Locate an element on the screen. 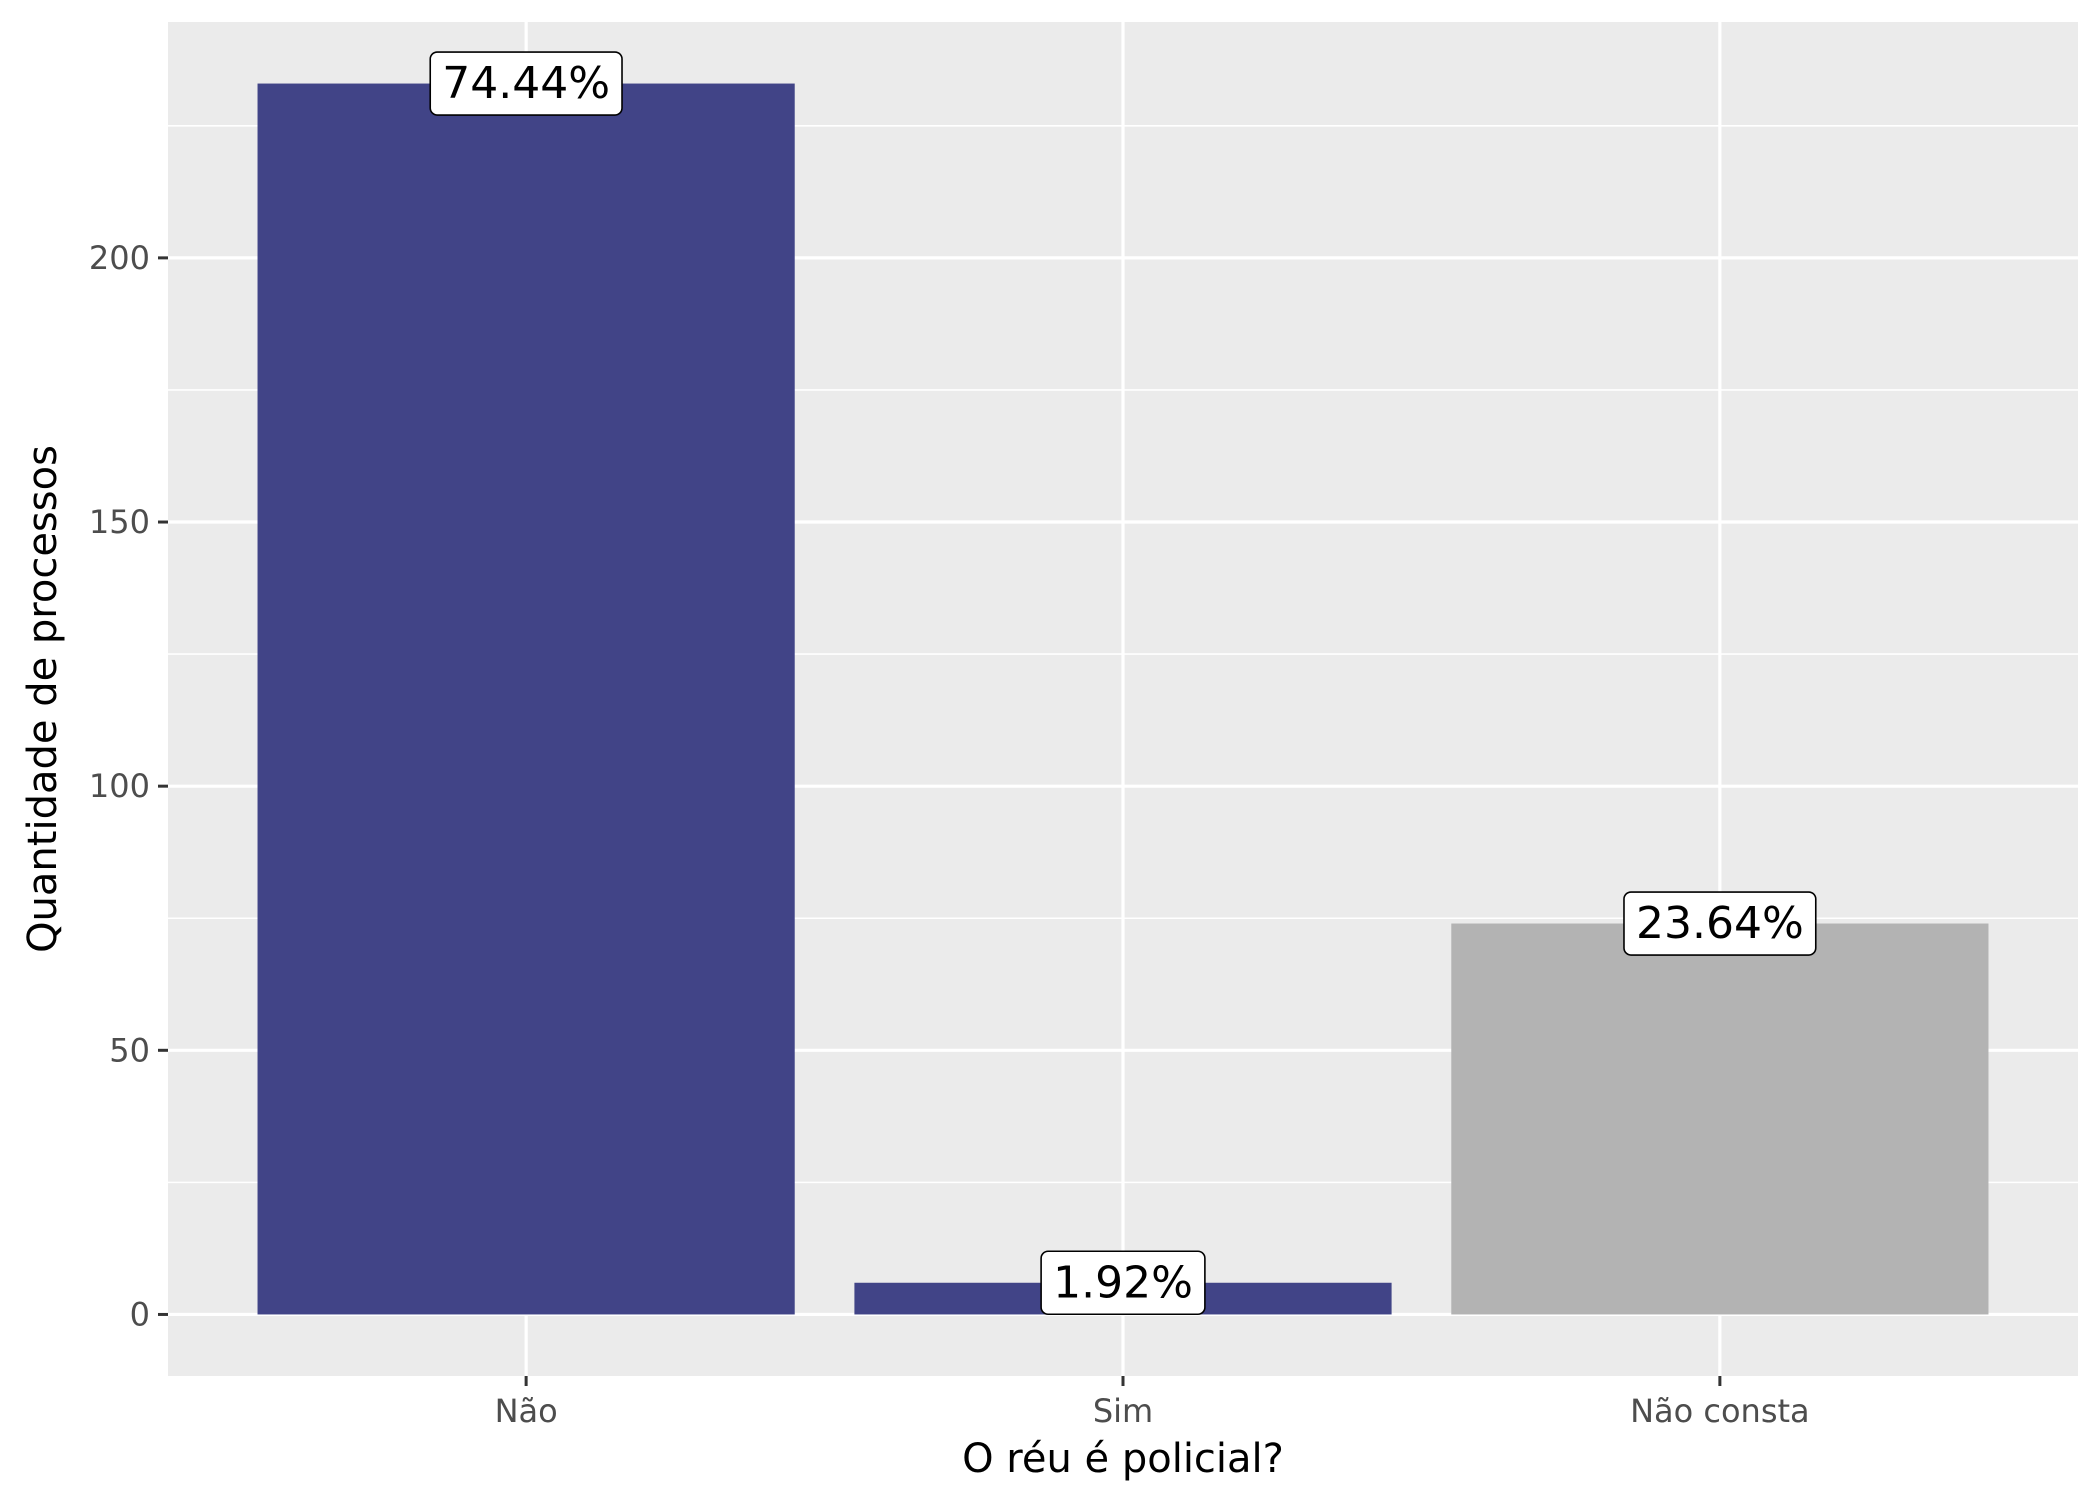 The height and width of the screenshot is (1500, 2100). y-axis-title: Quantidade de processos is located at coordinates (43, 699).